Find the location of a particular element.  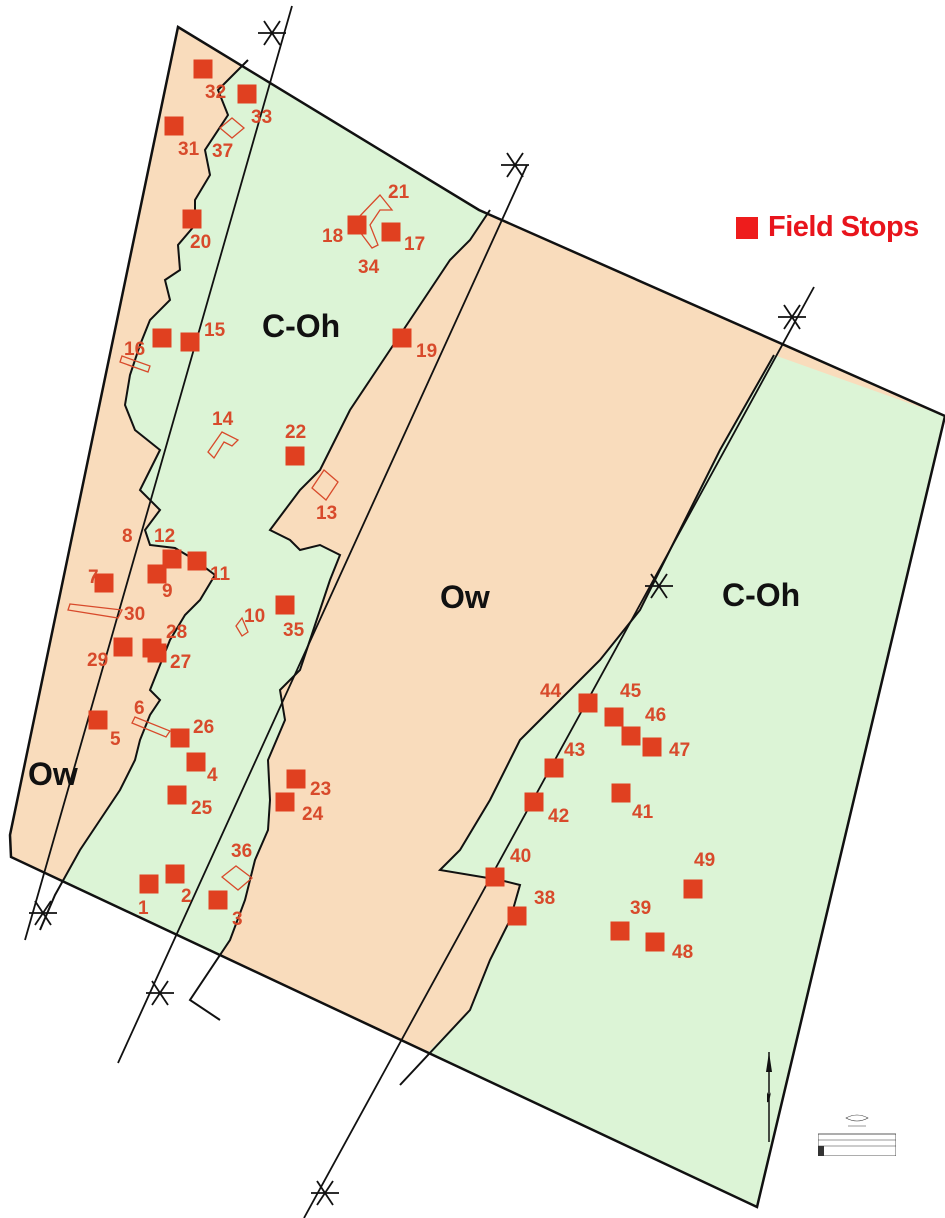

field-stop-label-8: 8 is located at coordinates (127, 536).